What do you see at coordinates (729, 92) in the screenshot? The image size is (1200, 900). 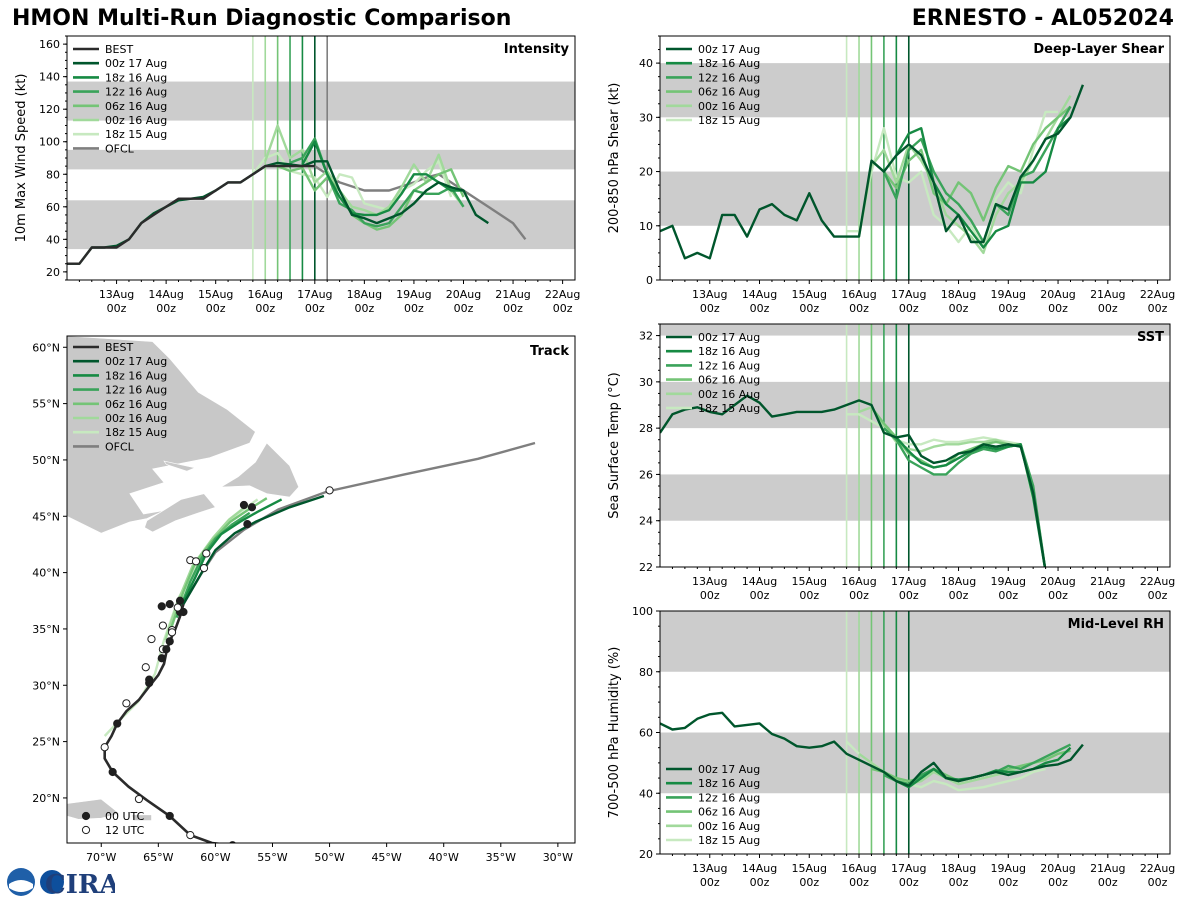 I see `shear-legend-label: 06z 16 Aug` at bounding box center [729, 92].